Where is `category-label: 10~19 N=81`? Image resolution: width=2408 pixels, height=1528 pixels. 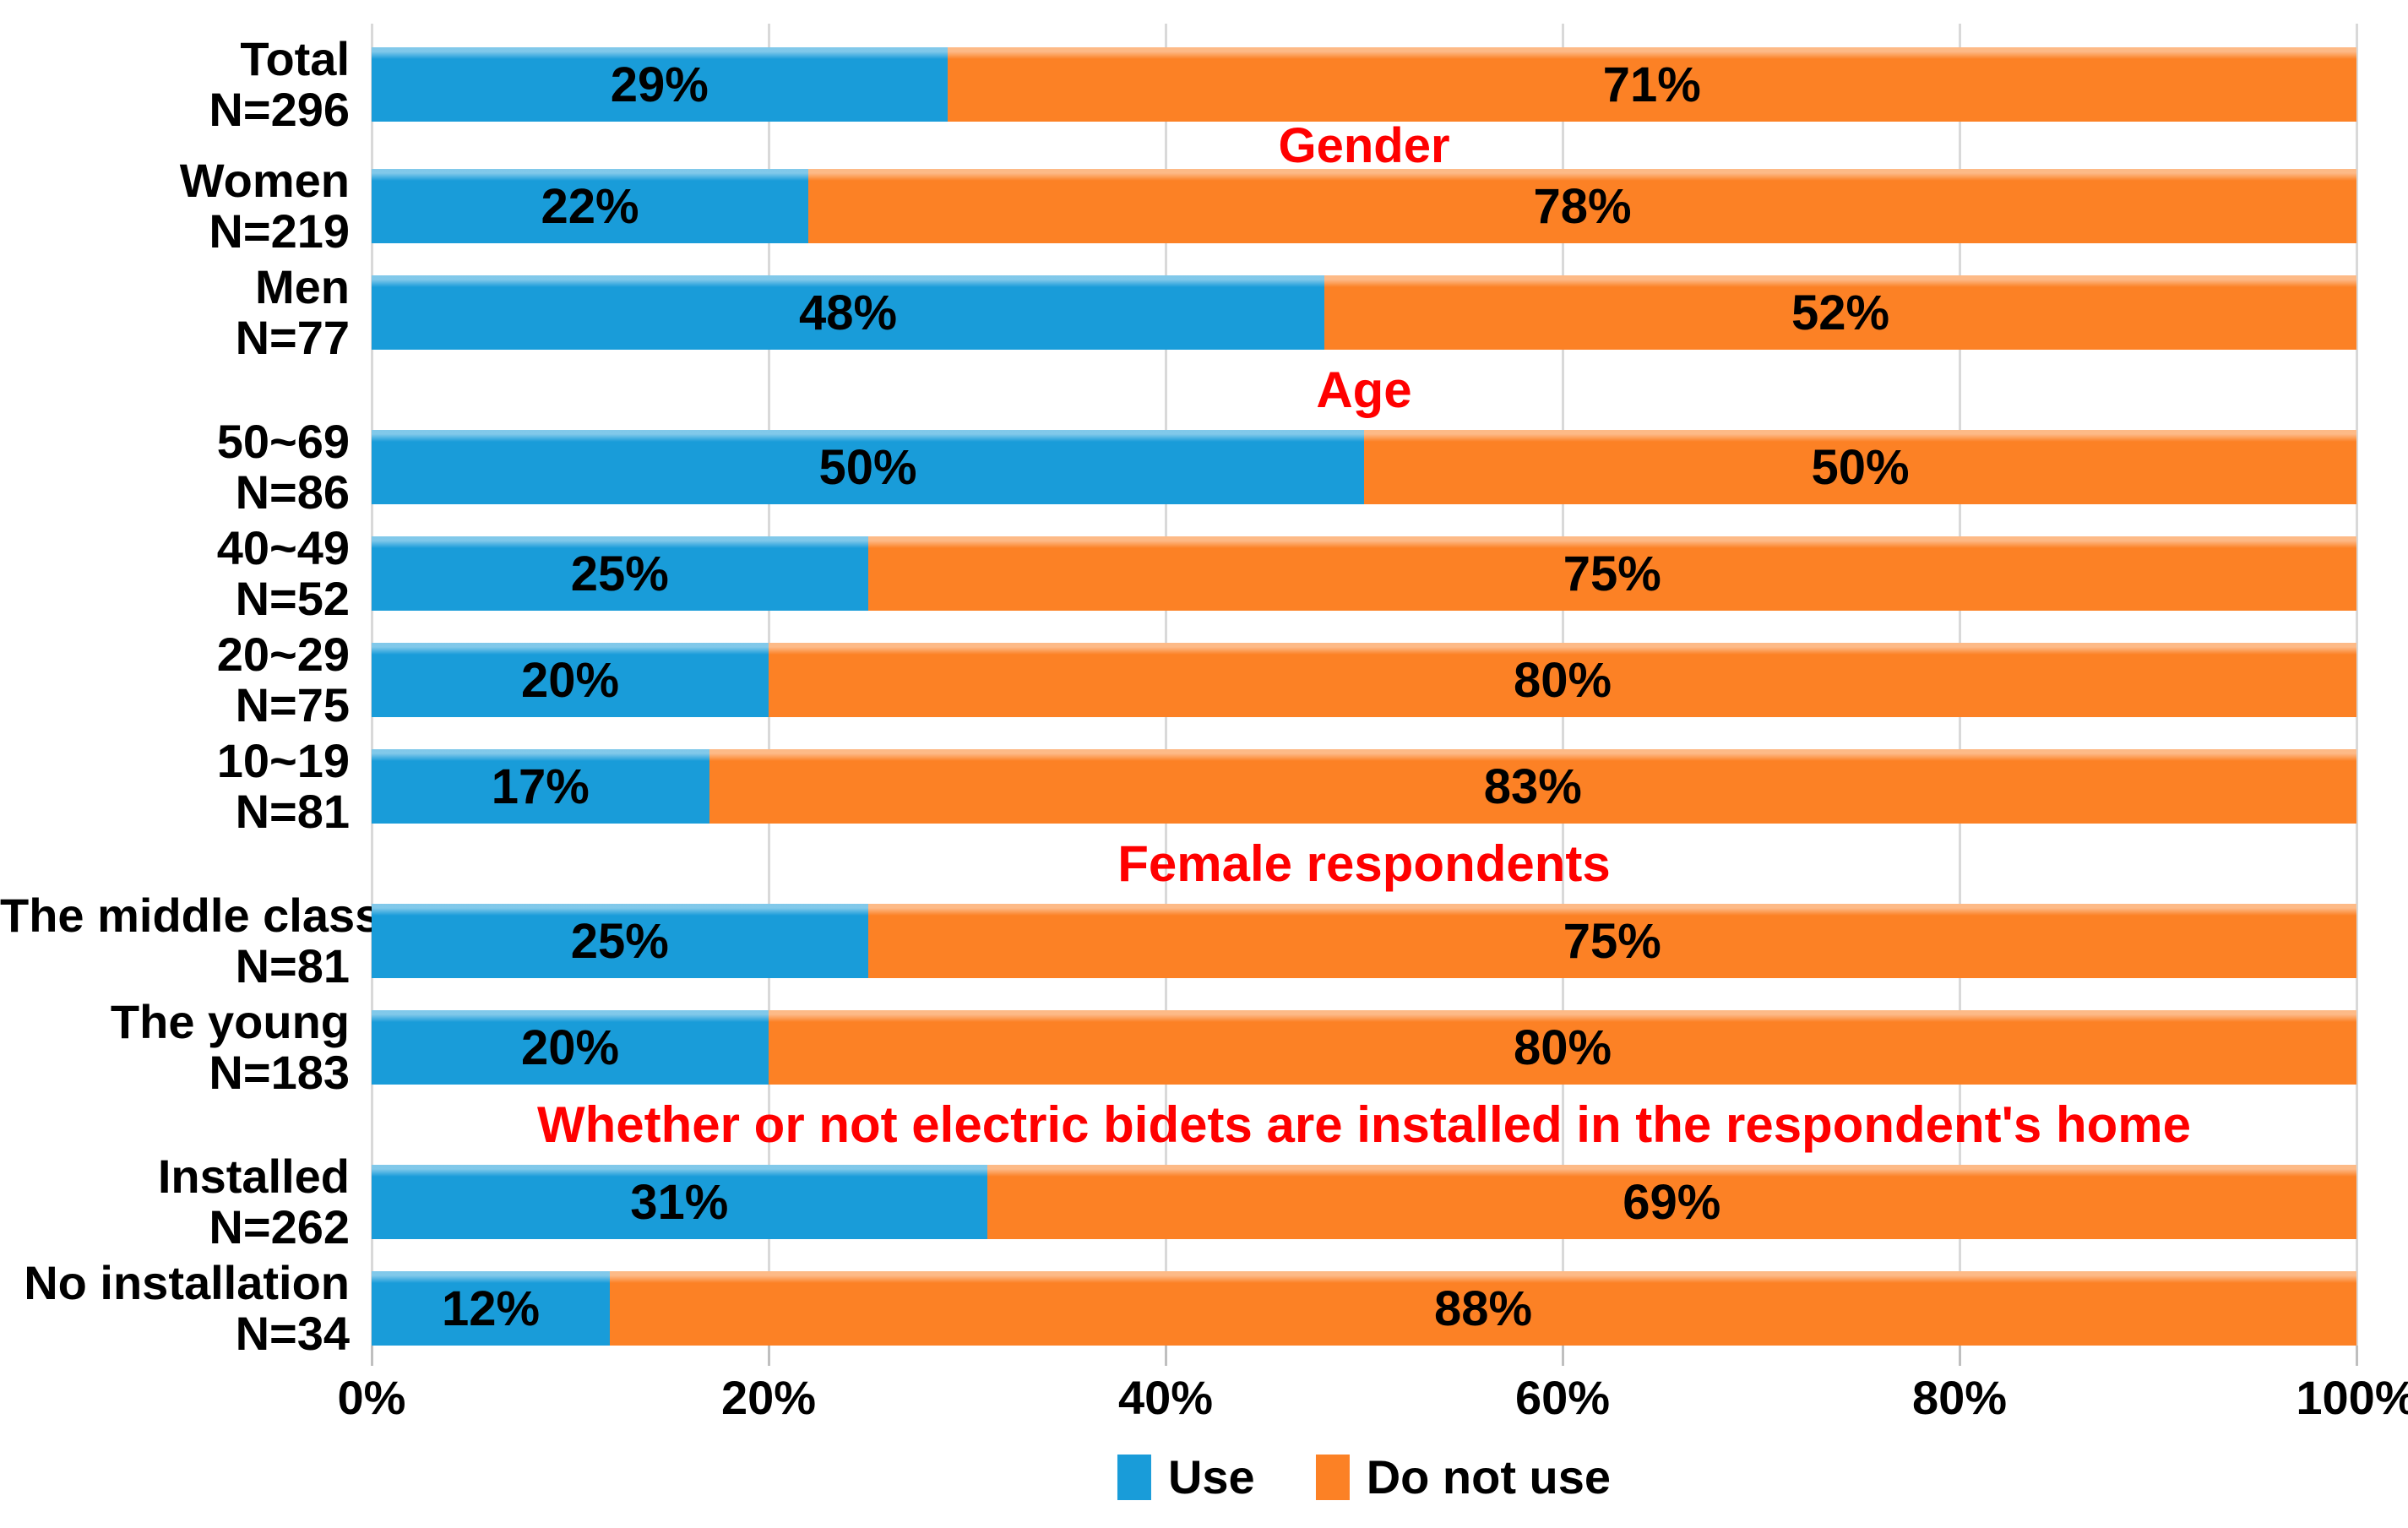 category-label: 10~19 N=81 is located at coordinates (186, 786).